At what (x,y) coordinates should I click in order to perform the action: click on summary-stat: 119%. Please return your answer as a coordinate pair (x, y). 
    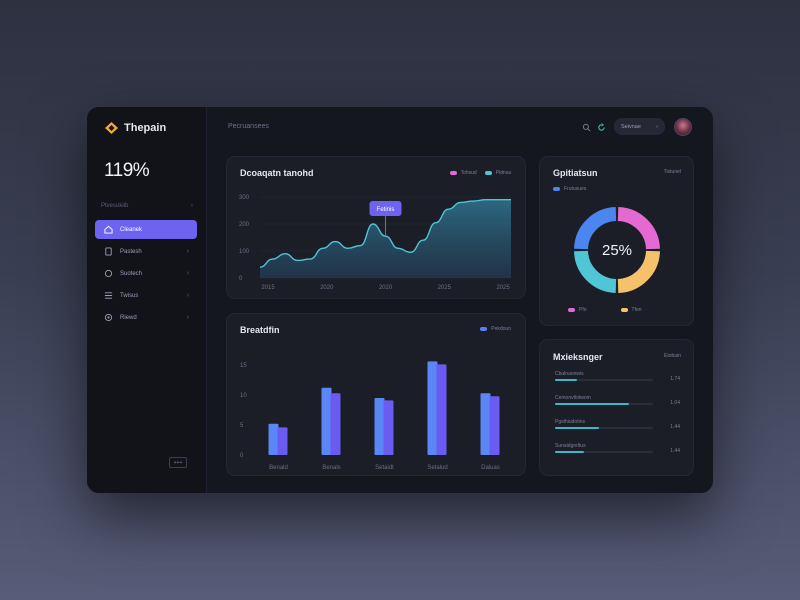
    Looking at the image, I should click on (127, 170).